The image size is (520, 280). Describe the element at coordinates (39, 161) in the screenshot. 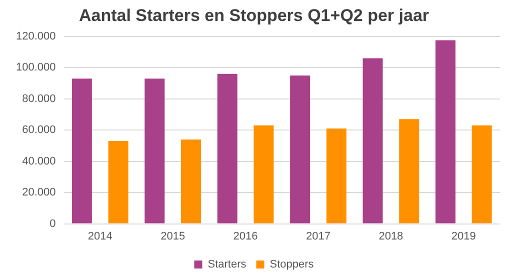

I see `y-tick-label: 40.000` at that location.